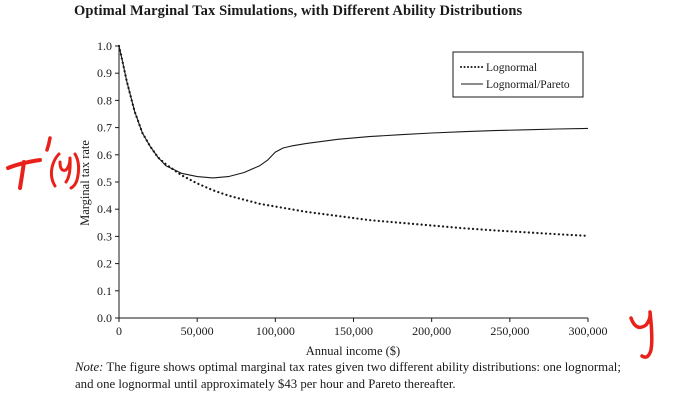 The height and width of the screenshot is (402, 677). What do you see at coordinates (511, 68) in the screenshot?
I see `legend-label-1: Lognormal` at bounding box center [511, 68].